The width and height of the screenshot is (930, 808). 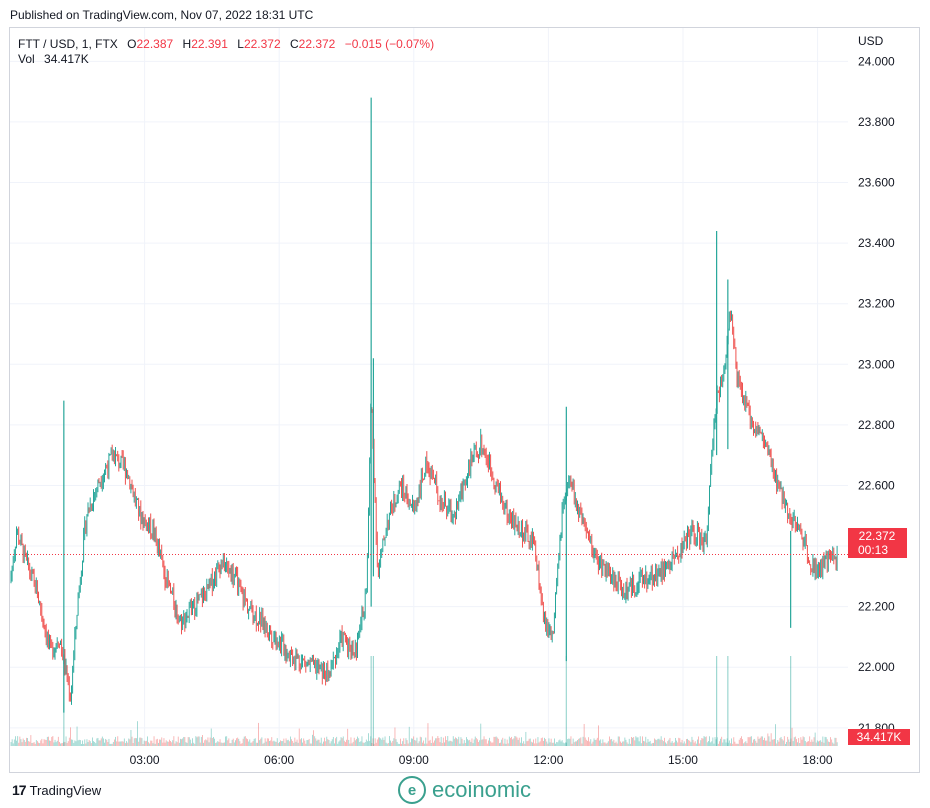 I want to click on tradingview-brand: 17 TradingView, so click(x=56, y=790).